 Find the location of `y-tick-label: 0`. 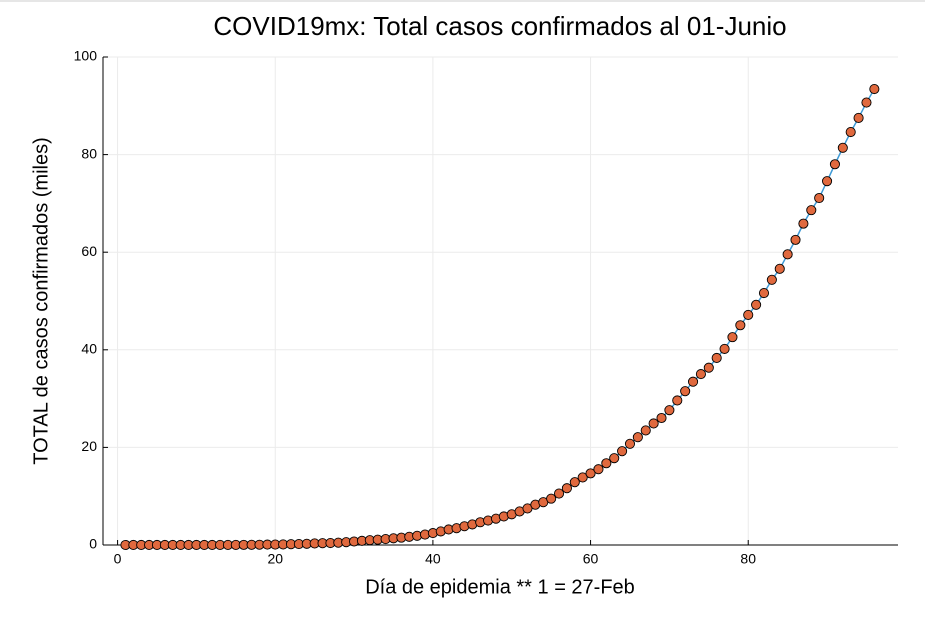

y-tick-label: 0 is located at coordinates (93, 544).